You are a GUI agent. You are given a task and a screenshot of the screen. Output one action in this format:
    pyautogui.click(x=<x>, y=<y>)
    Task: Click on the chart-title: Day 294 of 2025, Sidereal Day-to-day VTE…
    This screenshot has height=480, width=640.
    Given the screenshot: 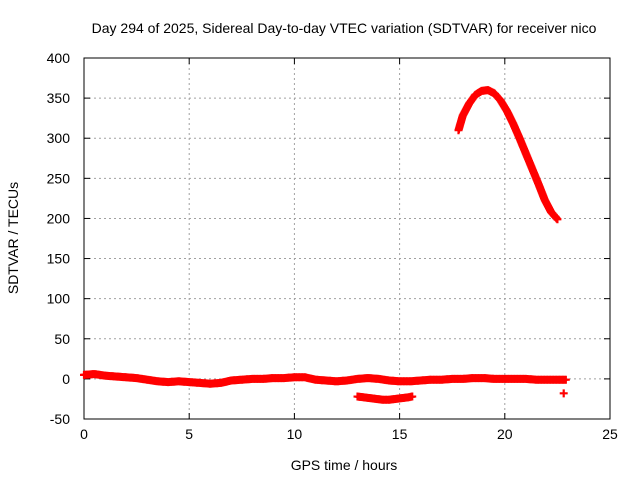 What is the action you would take?
    pyautogui.click(x=344, y=28)
    